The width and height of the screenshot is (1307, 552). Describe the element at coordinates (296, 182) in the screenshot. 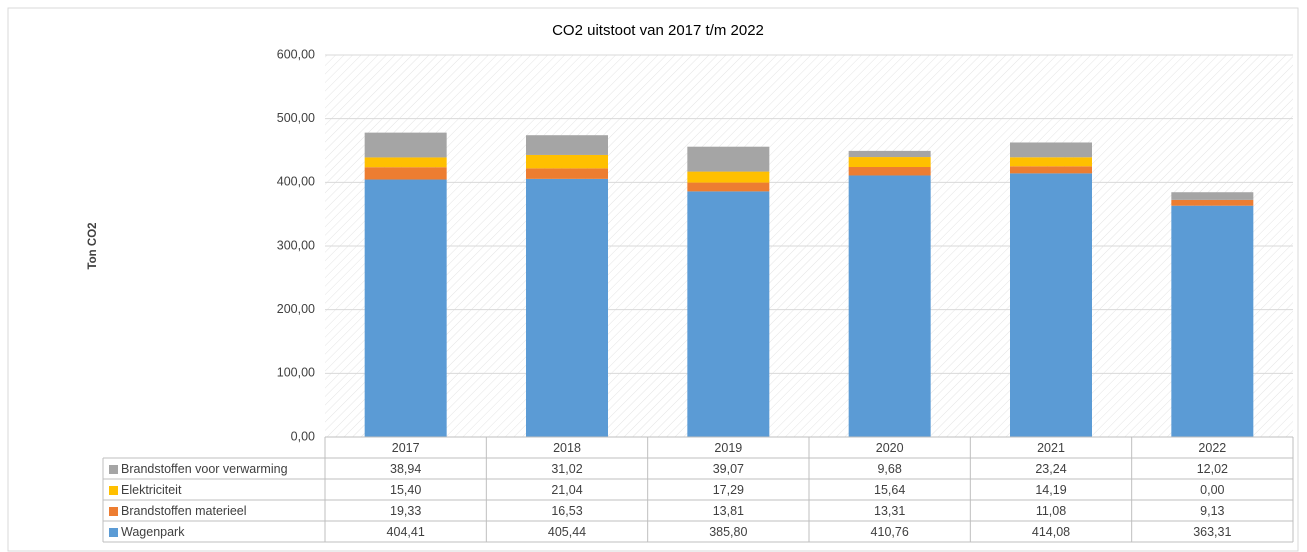

I see `y-tick-label: 400,00` at that location.